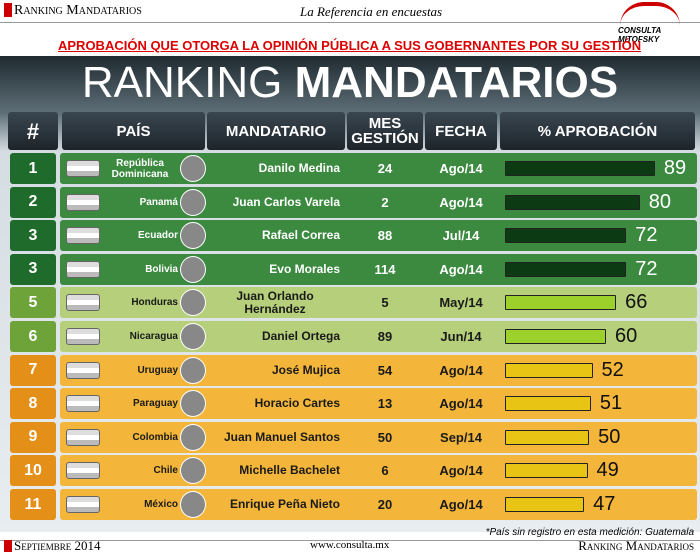 The image size is (700, 553). Describe the element at coordinates (650, 14) in the screenshot. I see `logo-mark` at that location.